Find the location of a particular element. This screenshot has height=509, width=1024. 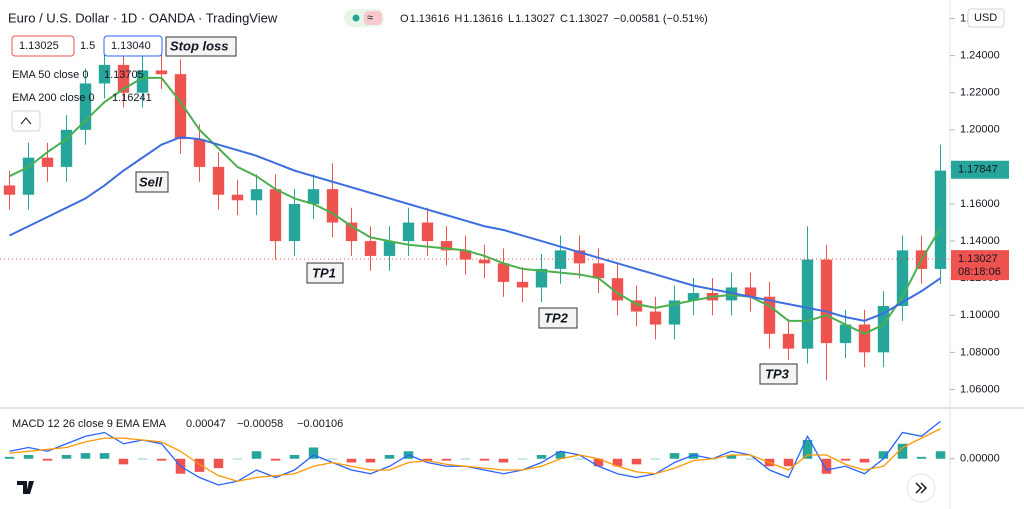

buy-price: 1.13040 is located at coordinates (131, 46).